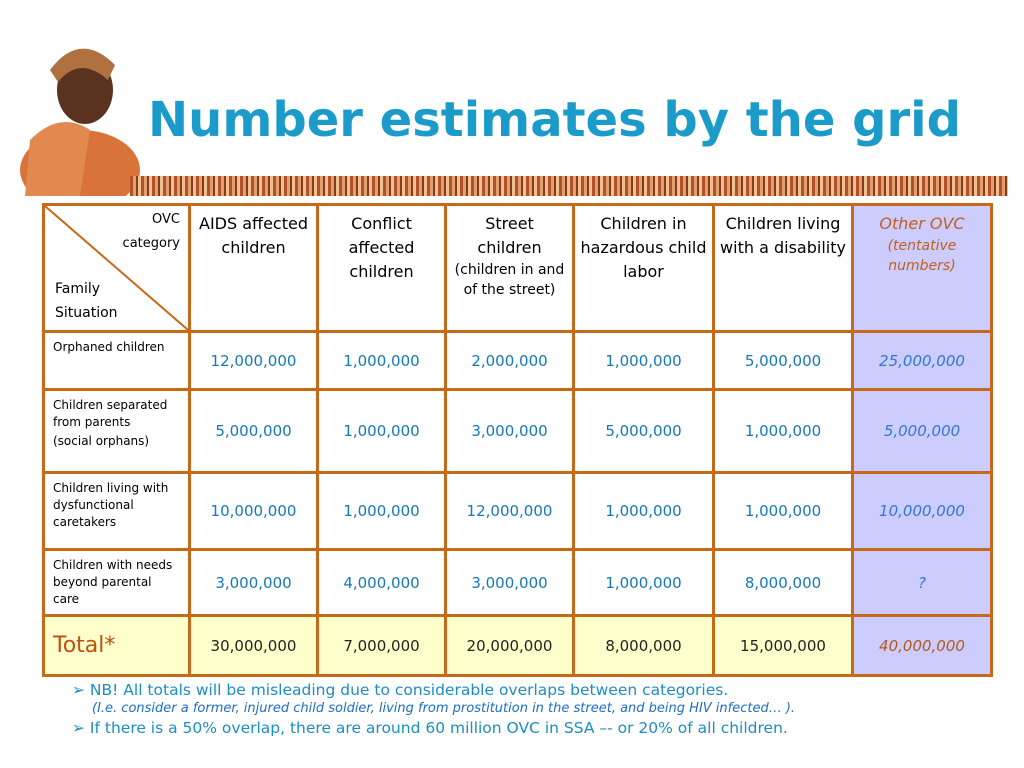 This screenshot has height=768, width=1024. I want to click on row-label-text: Children with needs beyond parental care, so click(113, 582).